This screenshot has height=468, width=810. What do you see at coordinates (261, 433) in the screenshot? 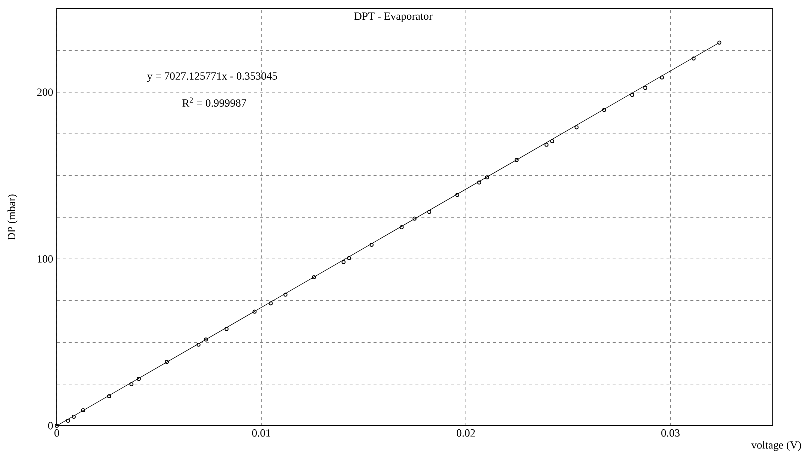
I see `x-tick-label: 0.01` at bounding box center [261, 433].